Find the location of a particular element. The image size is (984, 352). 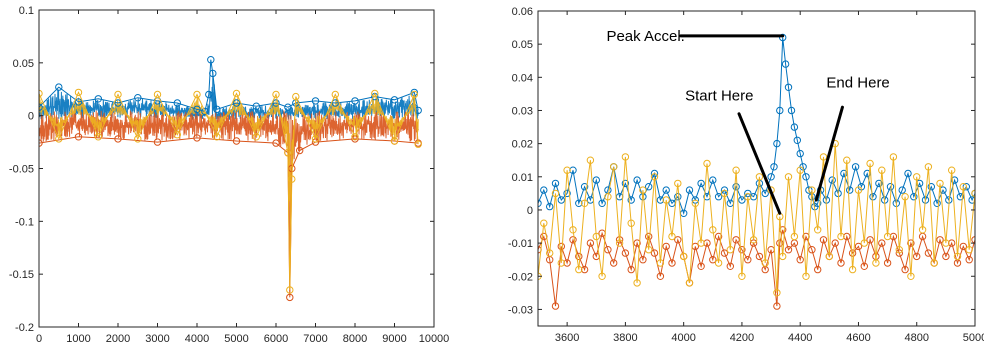

annotation: End Here is located at coordinates (852, 138).